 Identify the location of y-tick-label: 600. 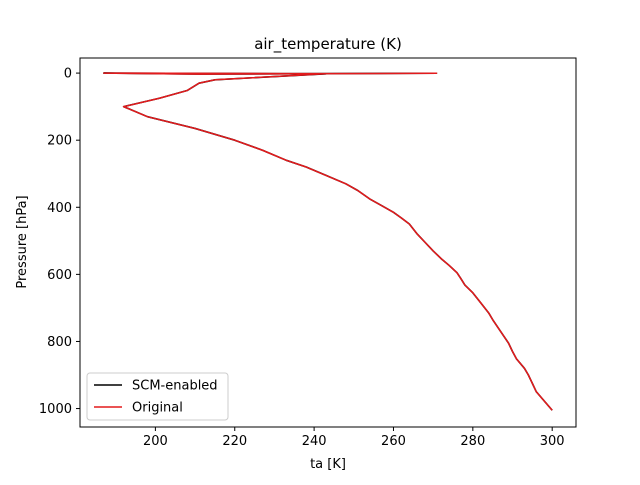
(59, 275).